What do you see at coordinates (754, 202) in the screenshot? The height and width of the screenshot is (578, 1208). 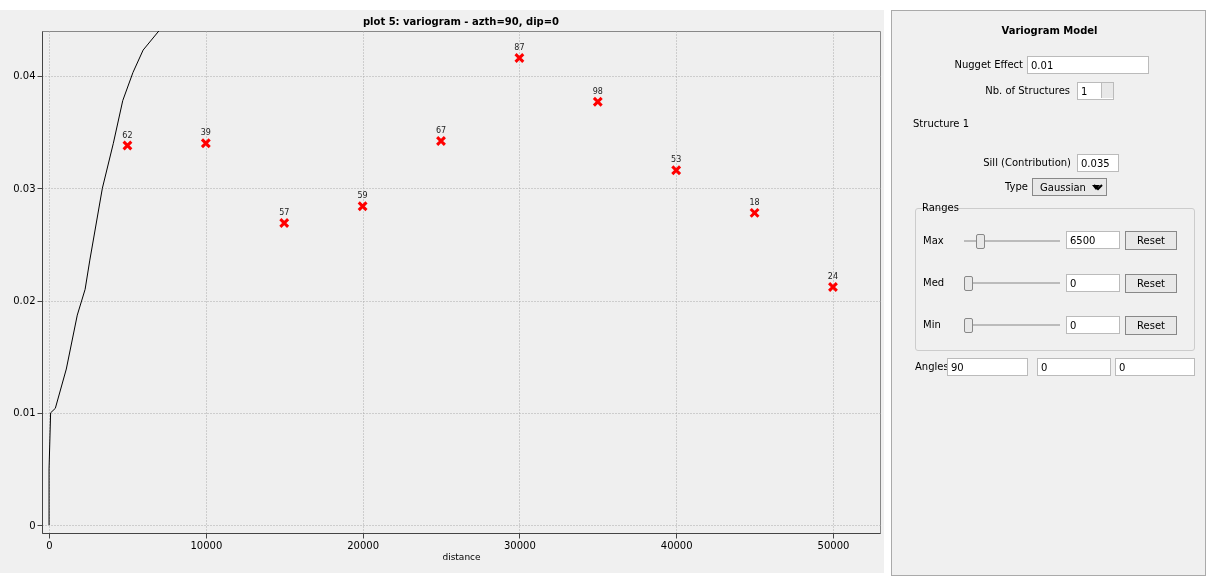 I see `annotation: 18` at bounding box center [754, 202].